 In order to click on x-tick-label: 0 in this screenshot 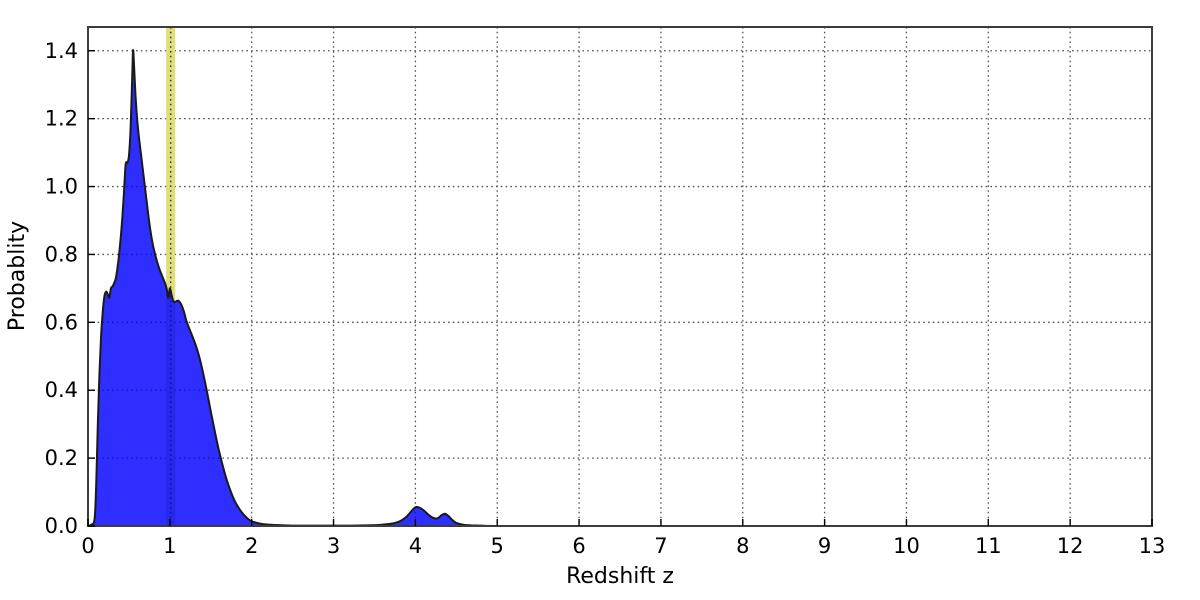, I will do `click(87, 546)`.